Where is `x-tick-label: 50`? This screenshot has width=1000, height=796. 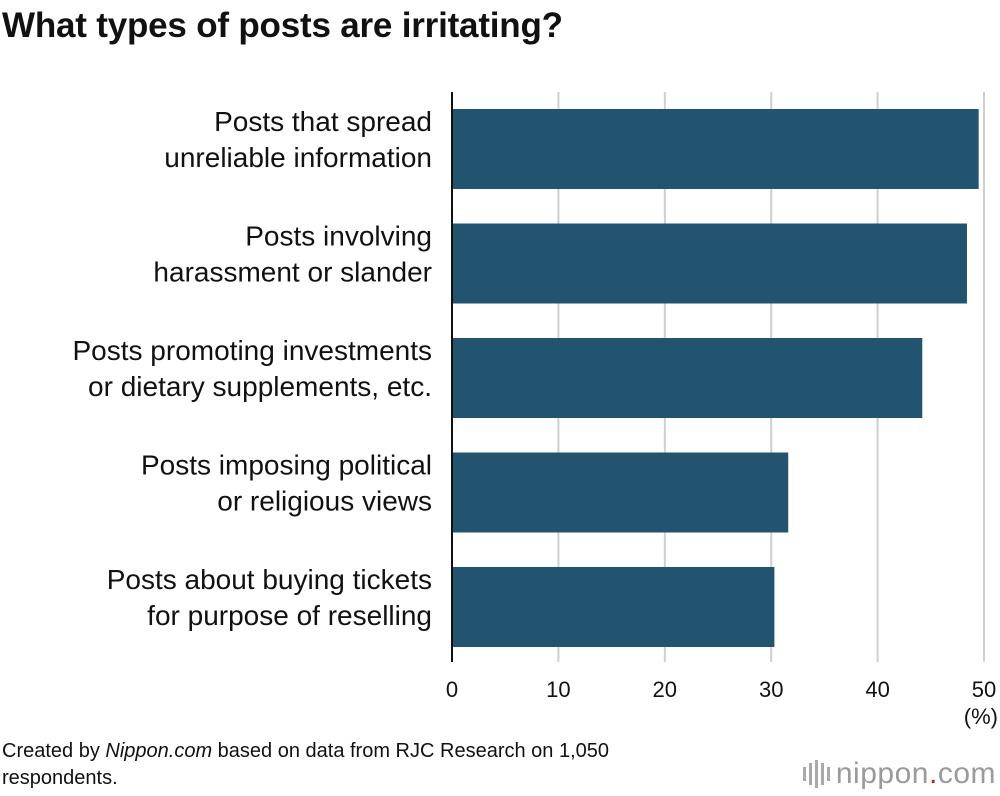 x-tick-label: 50 is located at coordinates (984, 689).